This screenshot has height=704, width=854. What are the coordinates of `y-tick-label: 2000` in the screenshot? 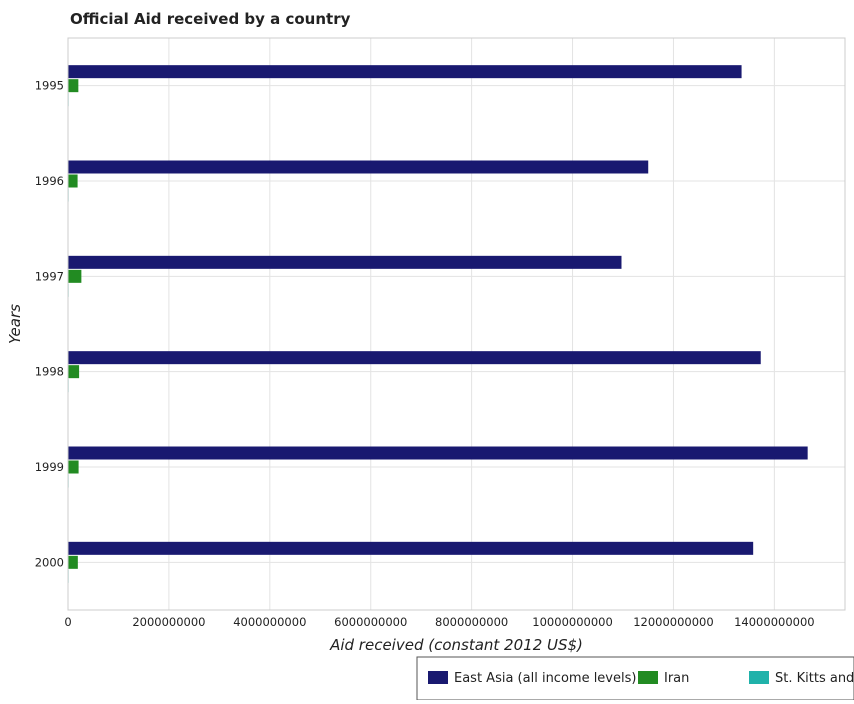 It's located at (49, 562).